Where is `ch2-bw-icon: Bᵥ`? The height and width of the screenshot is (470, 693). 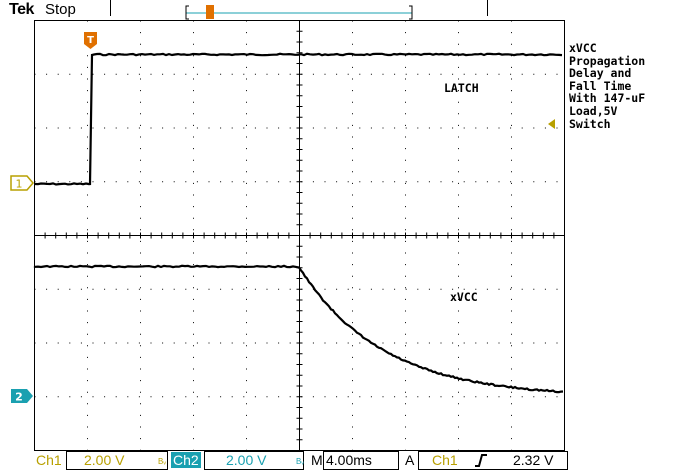 ch2-bw-icon: Bᵥ is located at coordinates (300, 461).